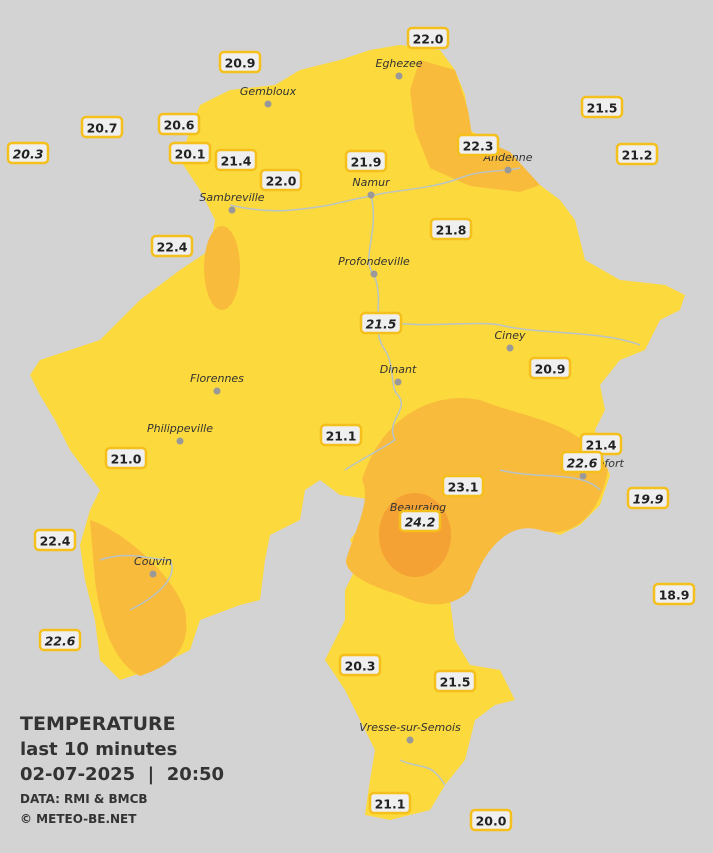  Describe the element at coordinates (410, 727) in the screenshot. I see `city-label: Vresse-sur-Semois` at that location.